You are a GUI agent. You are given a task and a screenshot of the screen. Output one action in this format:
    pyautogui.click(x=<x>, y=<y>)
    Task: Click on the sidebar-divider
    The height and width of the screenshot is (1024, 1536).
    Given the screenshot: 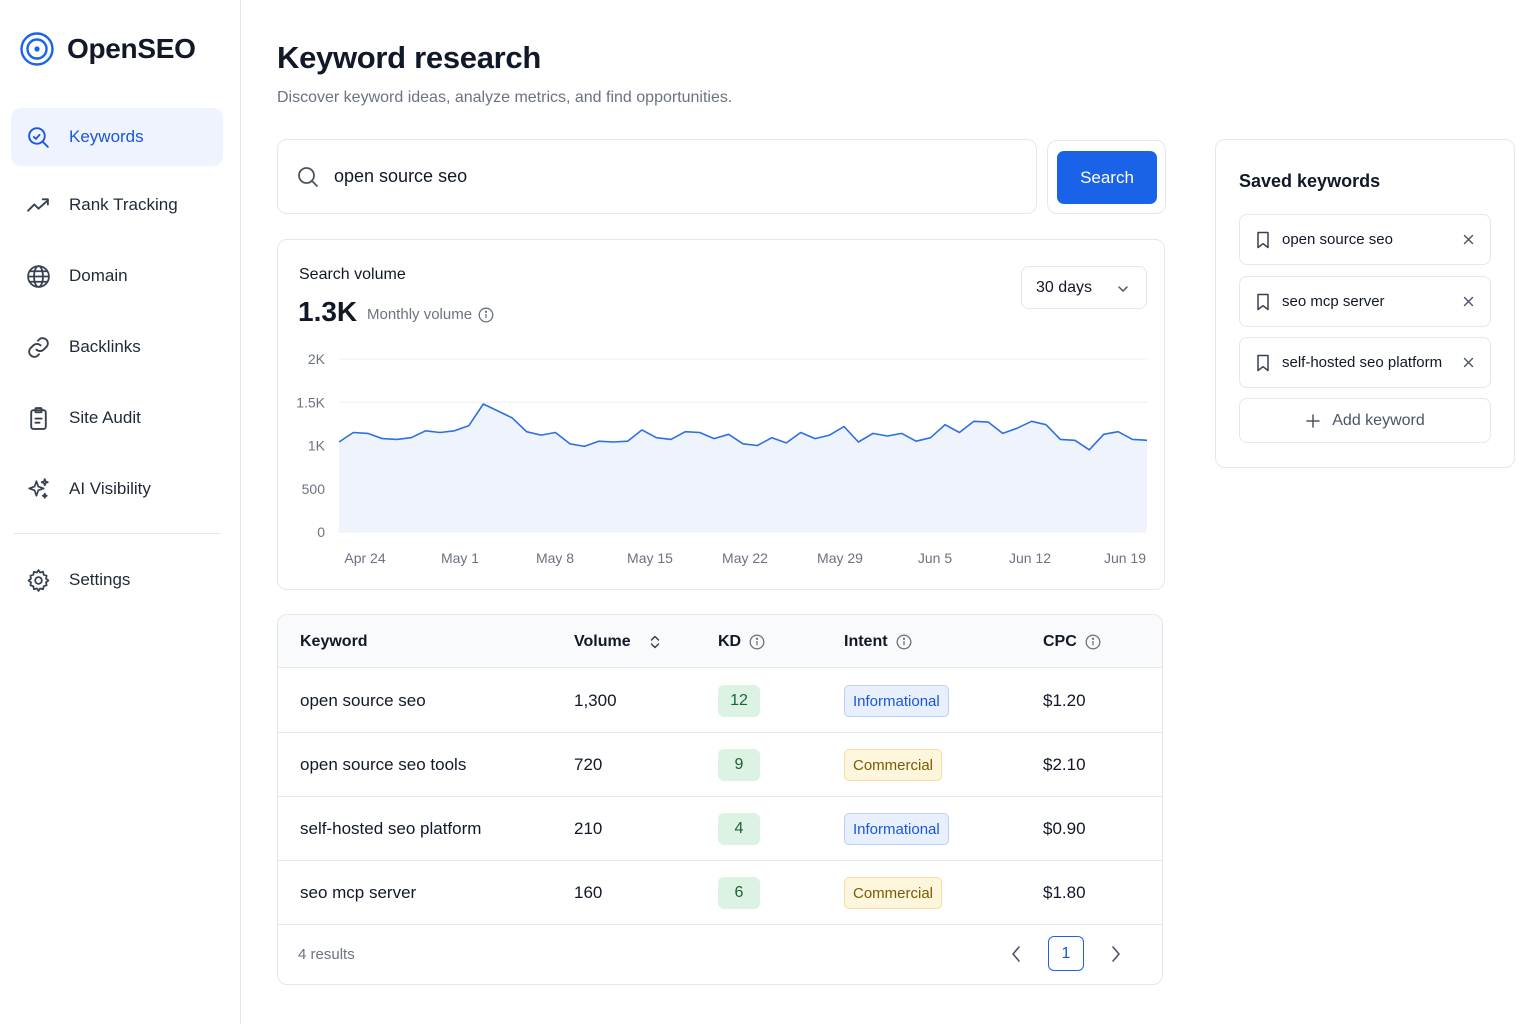 What is the action you would take?
    pyautogui.click(x=117, y=533)
    